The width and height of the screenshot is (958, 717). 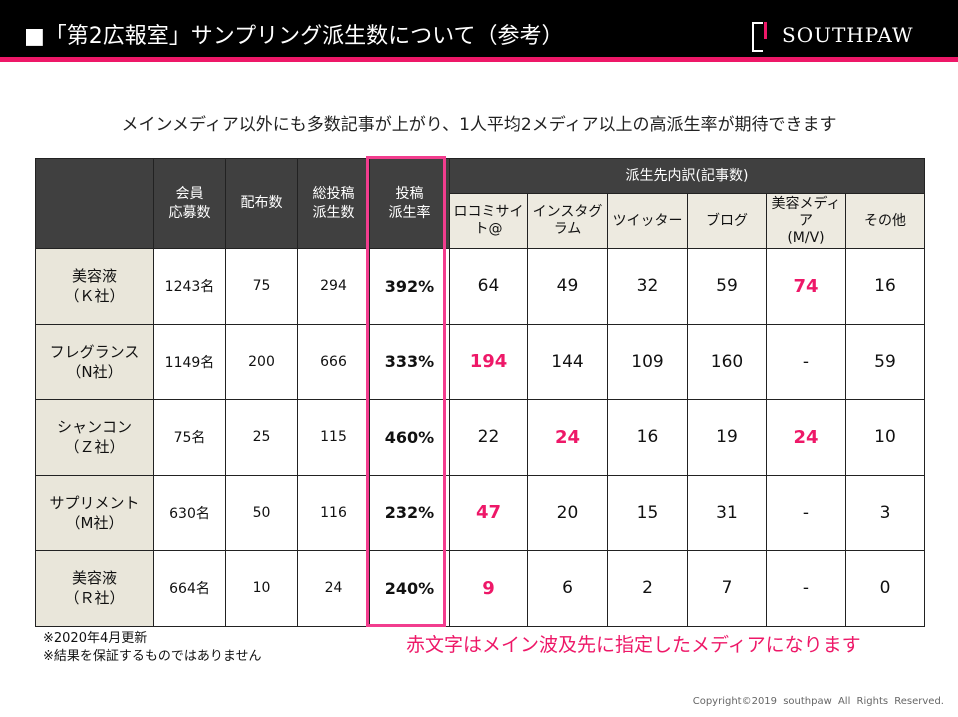 I want to click on breakdown-cell: 109, so click(x=647, y=361).